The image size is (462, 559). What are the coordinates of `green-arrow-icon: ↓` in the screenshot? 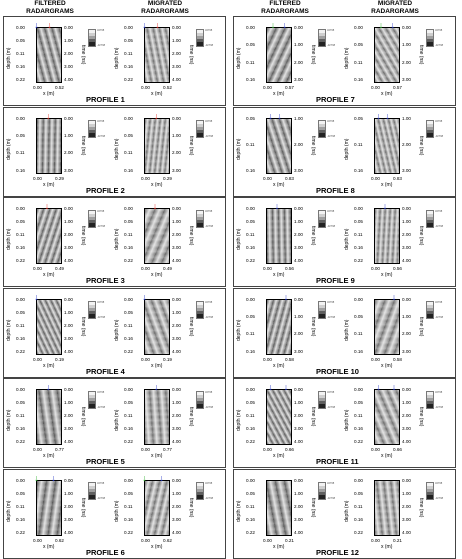 It's located at (273, 25).